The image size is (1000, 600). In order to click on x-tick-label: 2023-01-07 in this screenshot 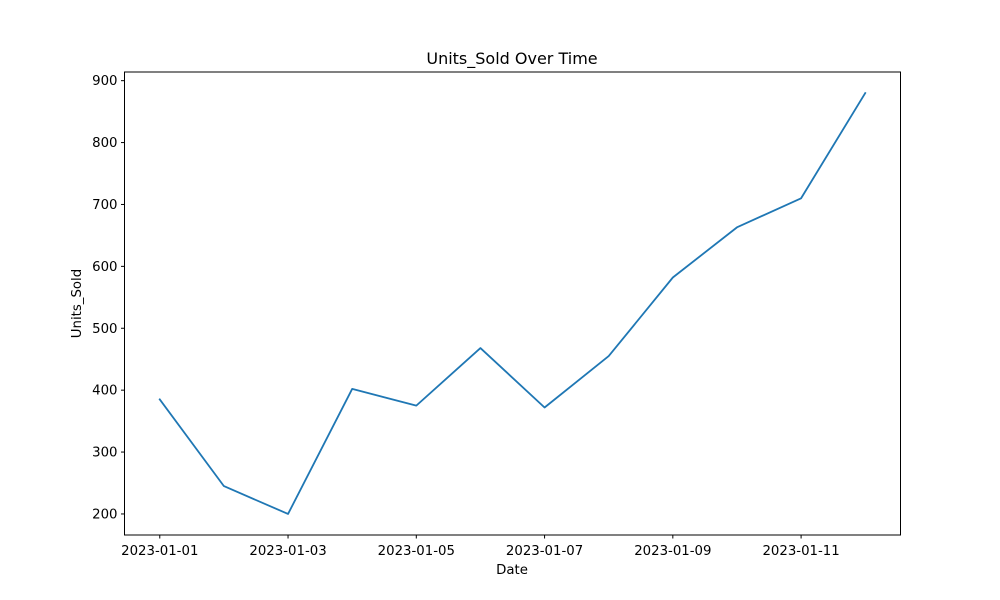, I will do `click(544, 551)`.